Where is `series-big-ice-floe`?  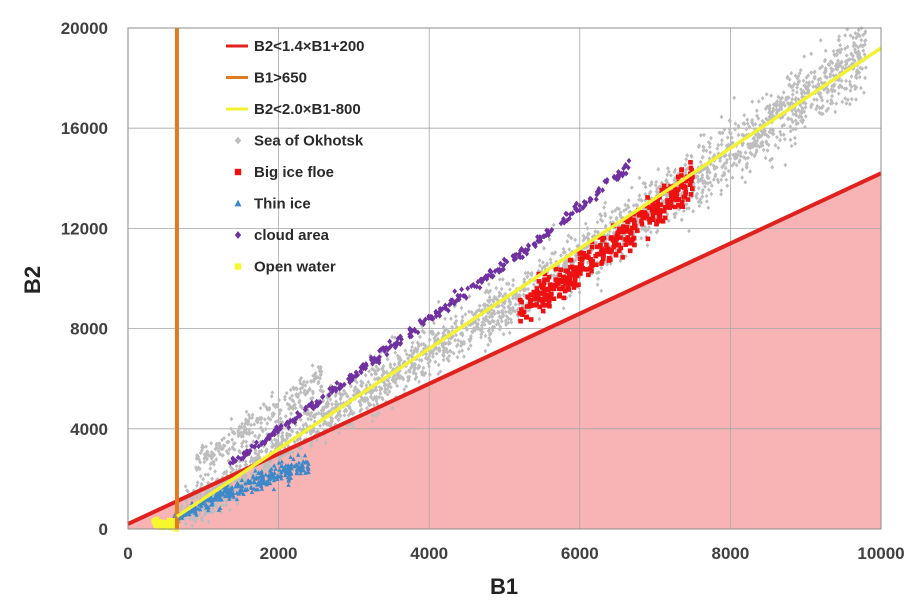
series-big-ice-floe is located at coordinates (606, 242).